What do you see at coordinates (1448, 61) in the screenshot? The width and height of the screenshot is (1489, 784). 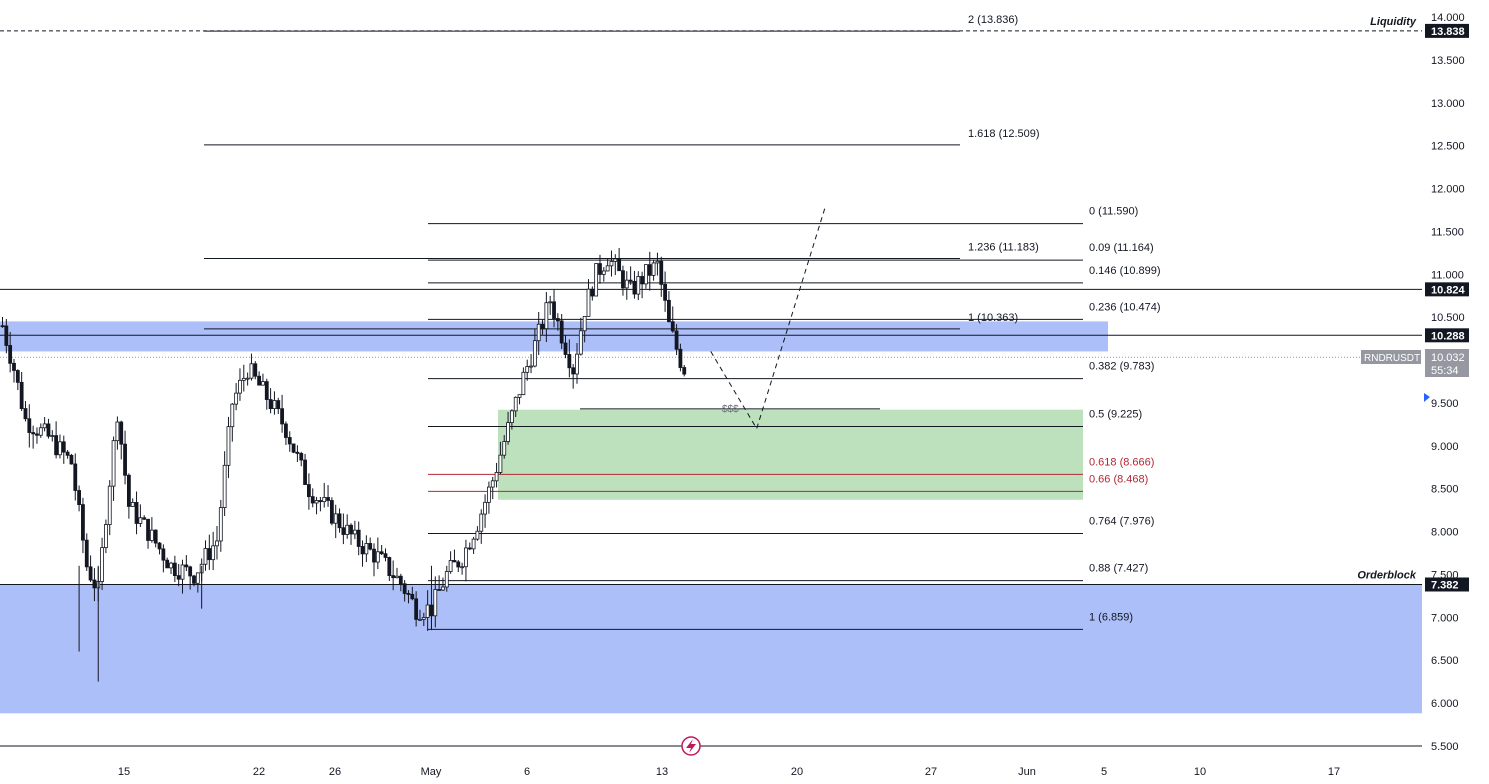 I see `price-tick-label: 13.500` at bounding box center [1448, 61].